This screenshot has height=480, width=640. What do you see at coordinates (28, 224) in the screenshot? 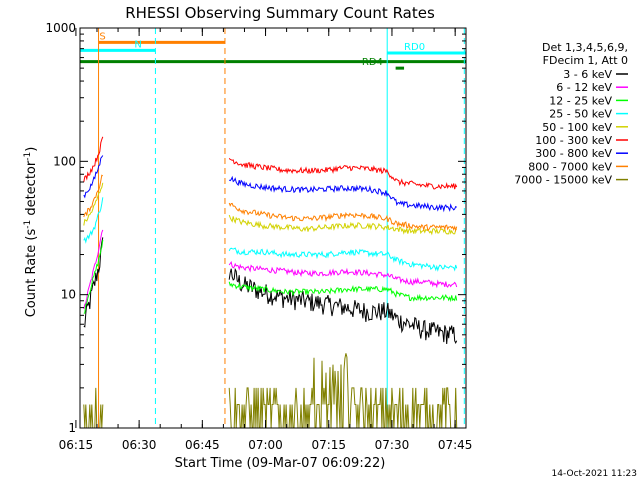
I see `y-axis-label-sup: -1` at bounding box center [28, 224].